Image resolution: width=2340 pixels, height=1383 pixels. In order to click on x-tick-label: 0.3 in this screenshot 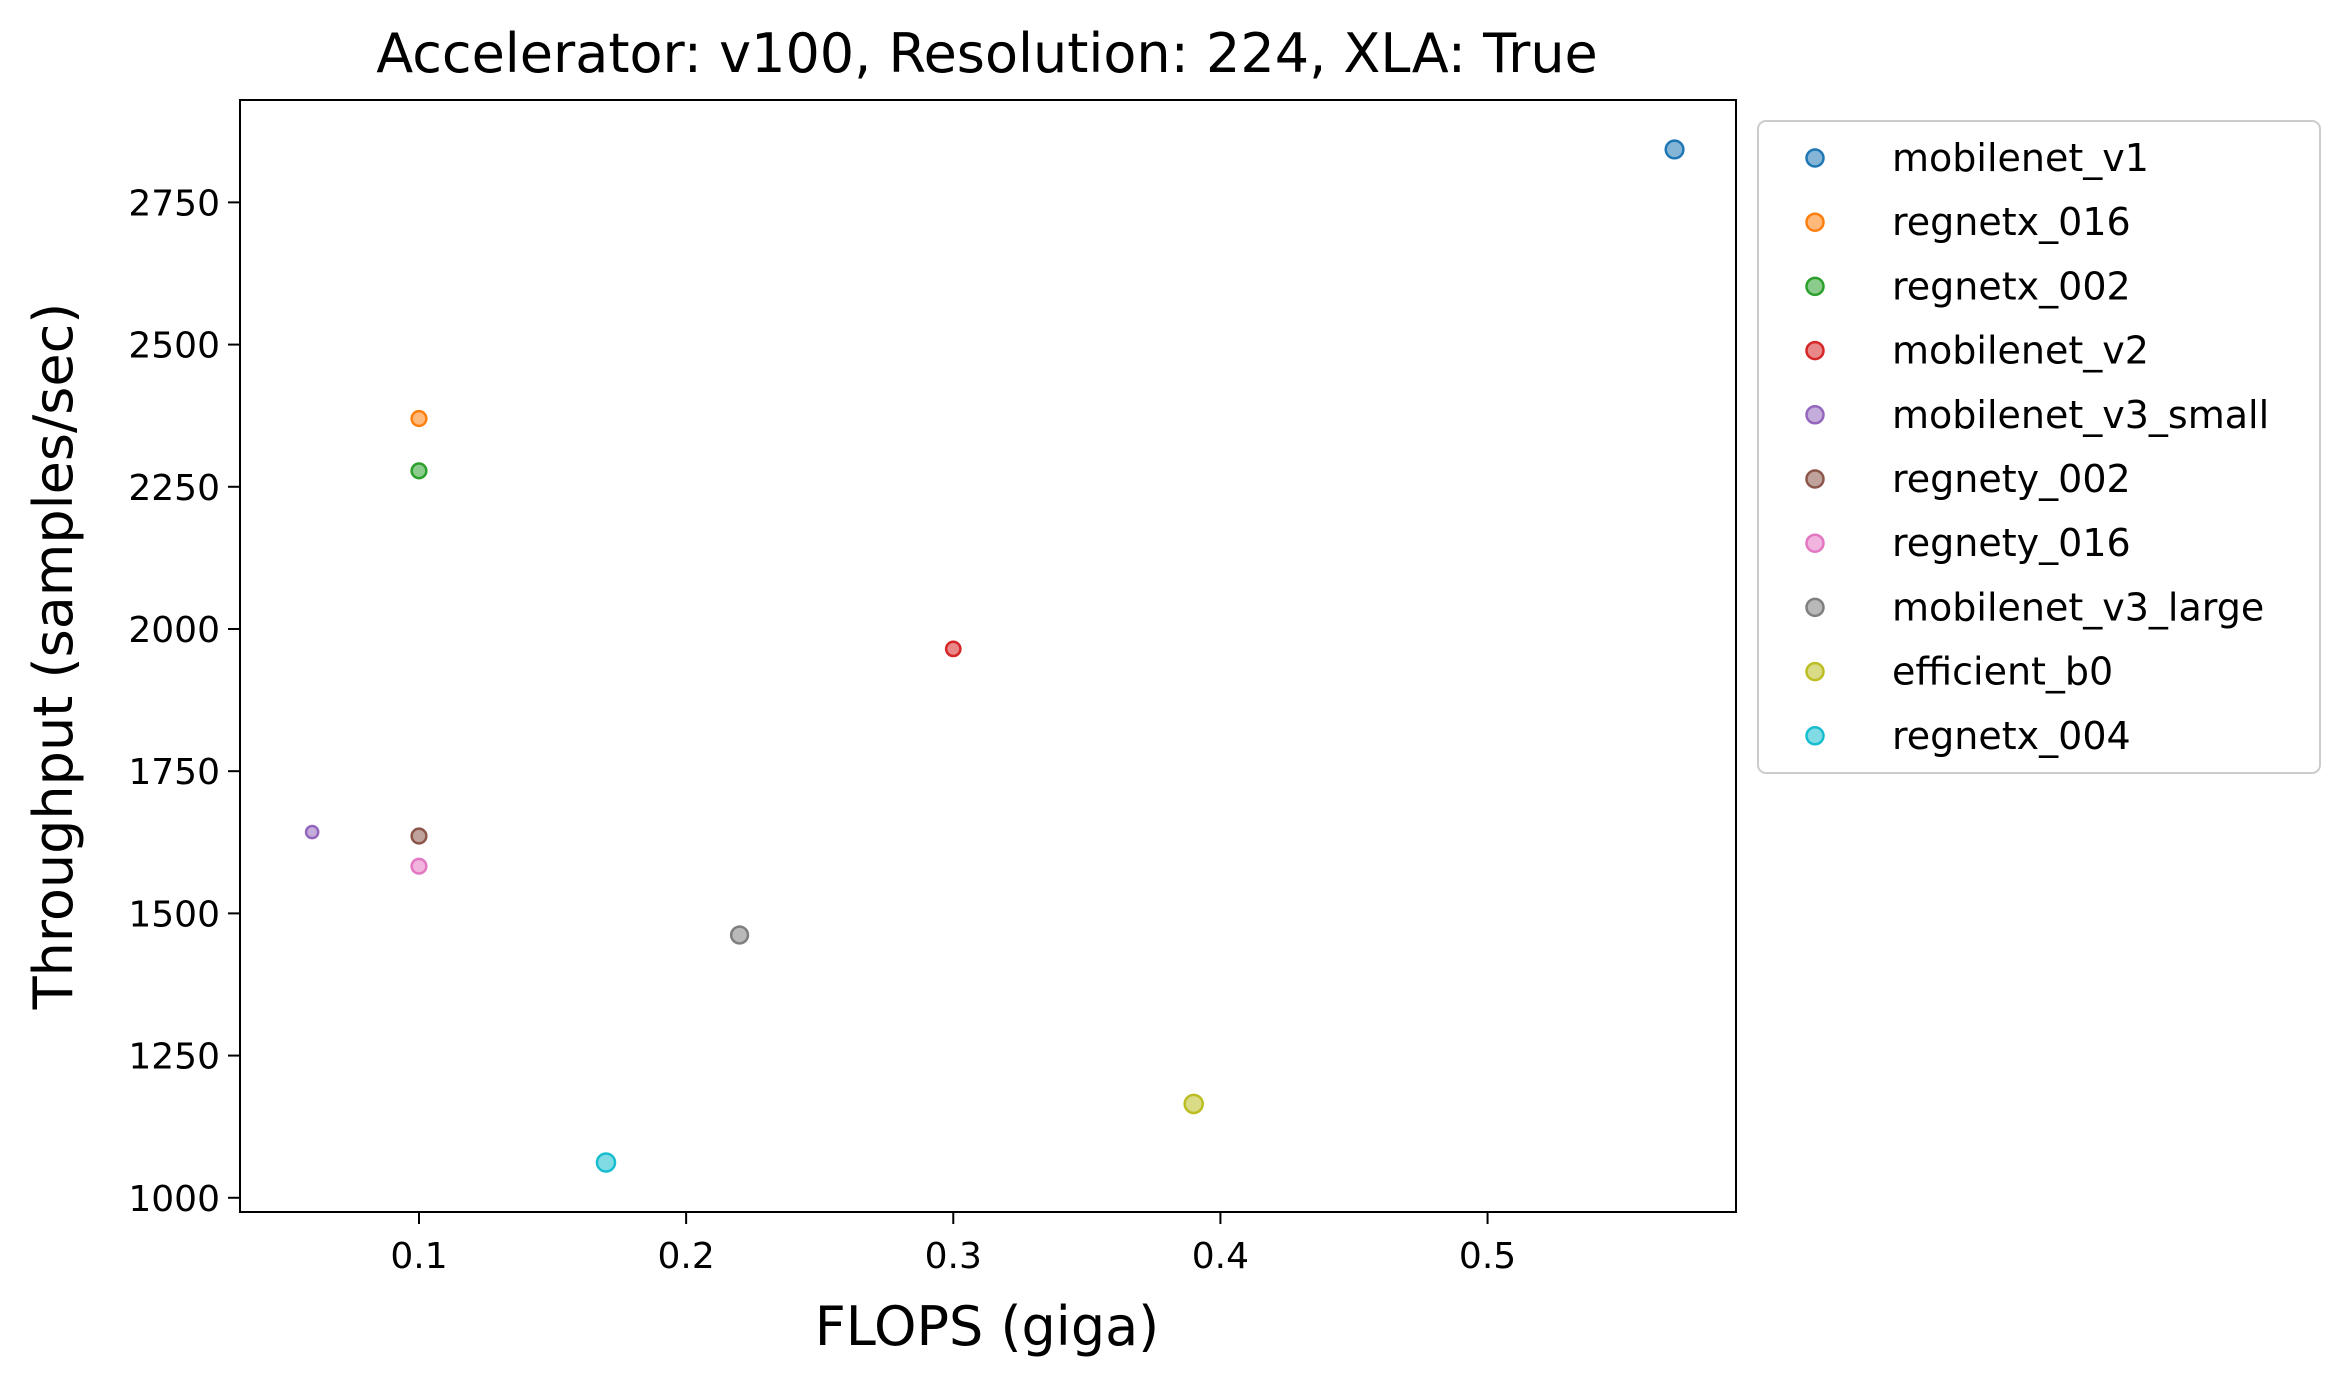, I will do `click(953, 1256)`.